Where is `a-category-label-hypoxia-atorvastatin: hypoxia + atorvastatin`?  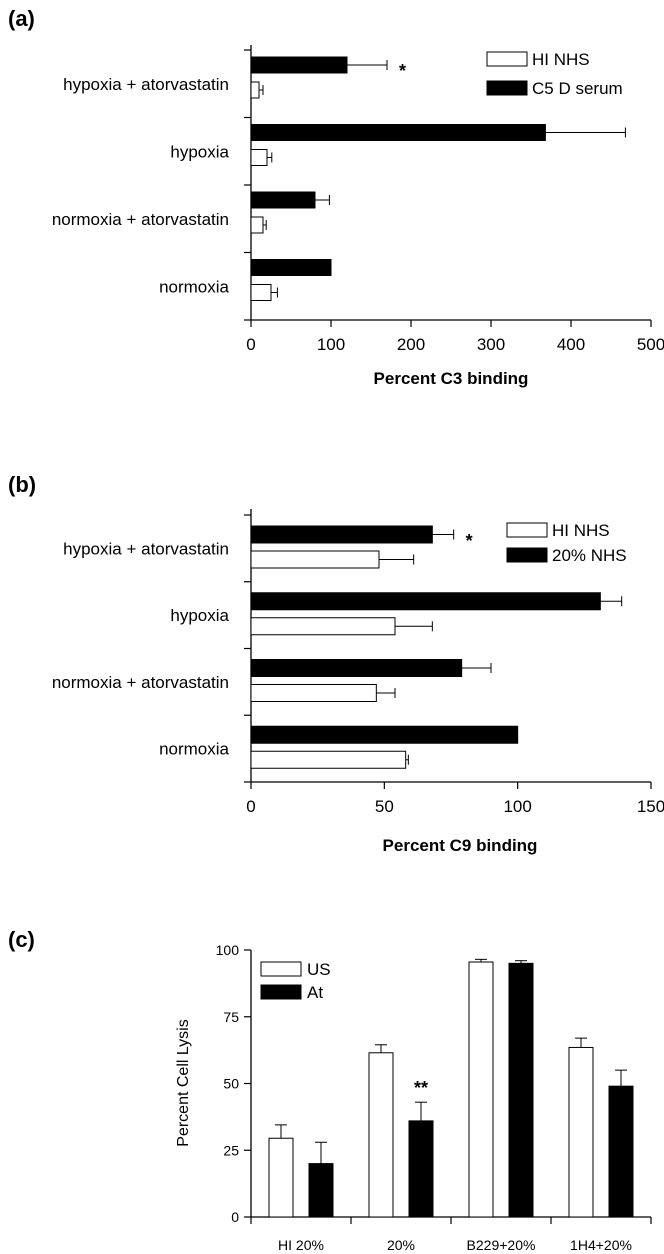
a-category-label-hypoxia-atorvastatin: hypoxia + atorvastatin is located at coordinates (146, 84).